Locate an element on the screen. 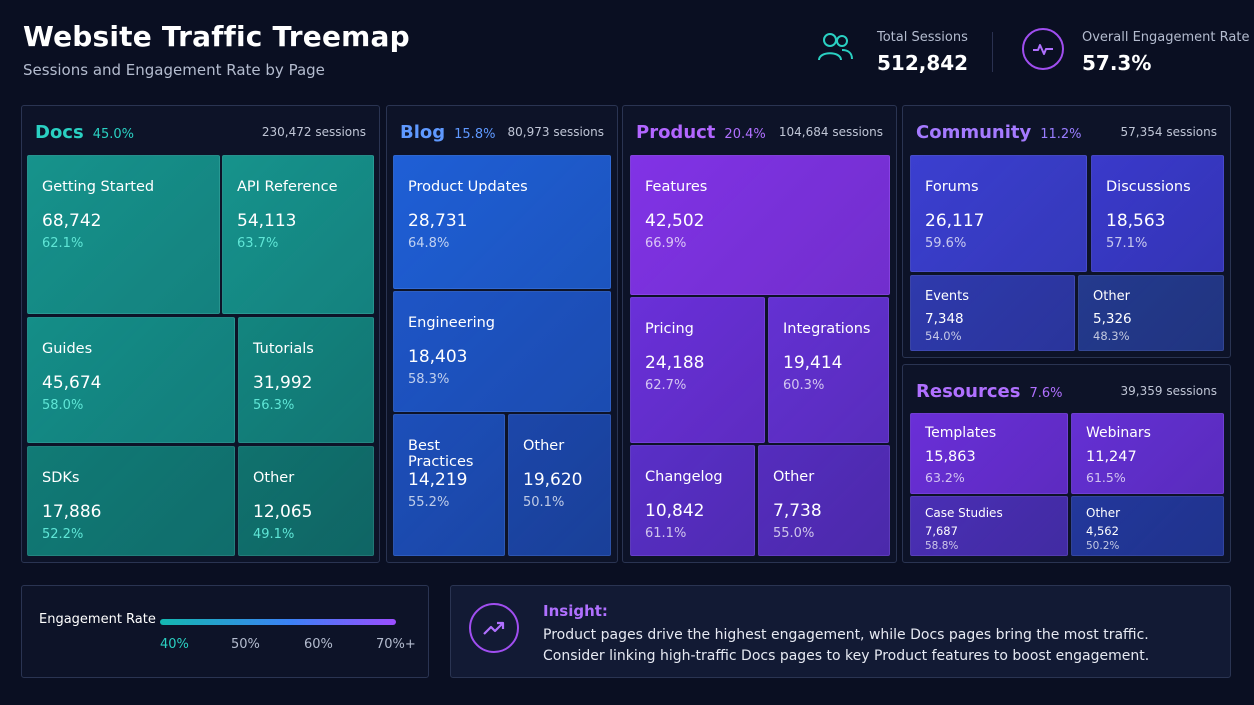  group-header: Community 11.2% is located at coordinates (999, 132).